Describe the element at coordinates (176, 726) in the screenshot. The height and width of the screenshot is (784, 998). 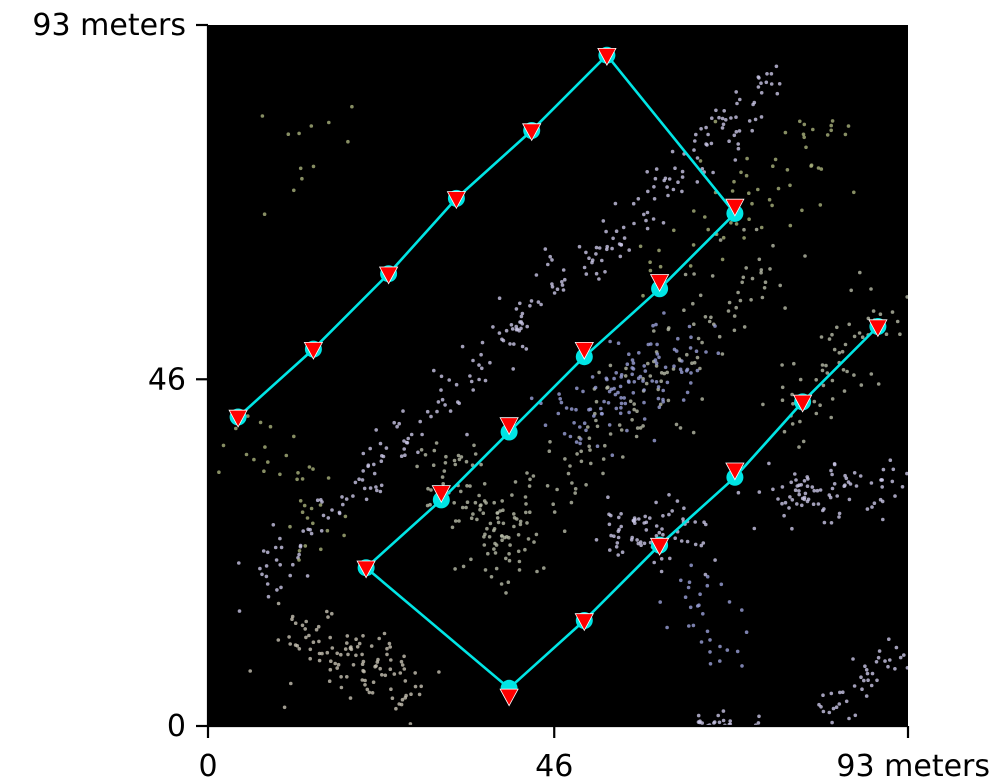
I see `y-tick-label: 0` at that location.